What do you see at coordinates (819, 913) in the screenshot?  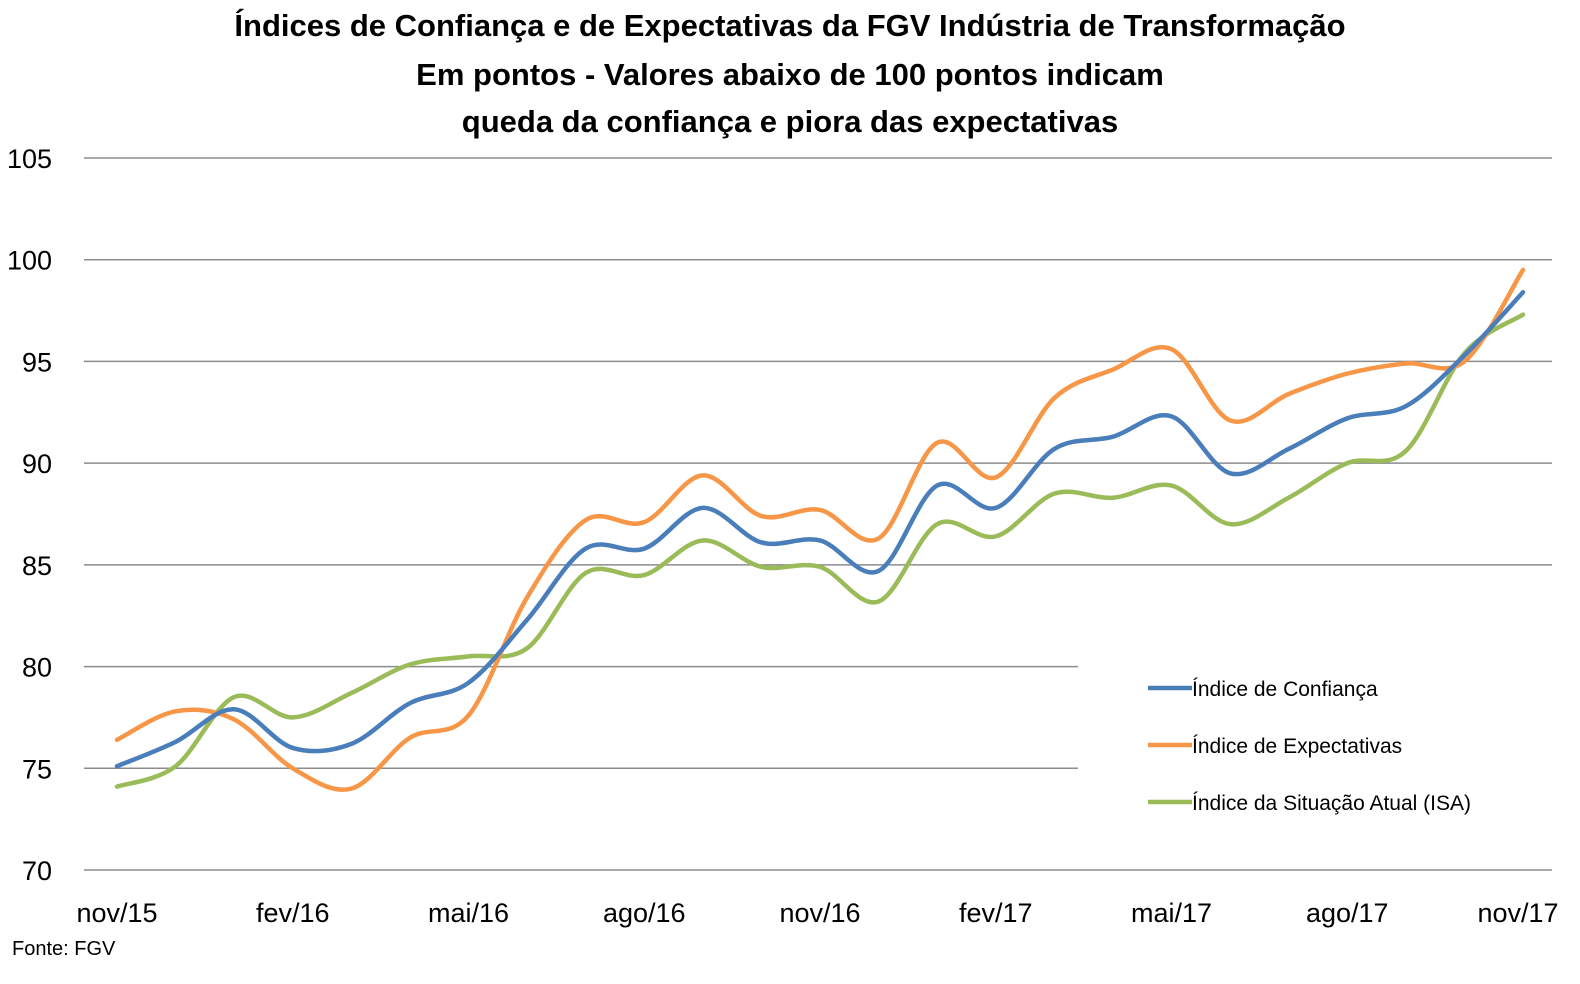 I see `x-tick-label: nov/16` at bounding box center [819, 913].